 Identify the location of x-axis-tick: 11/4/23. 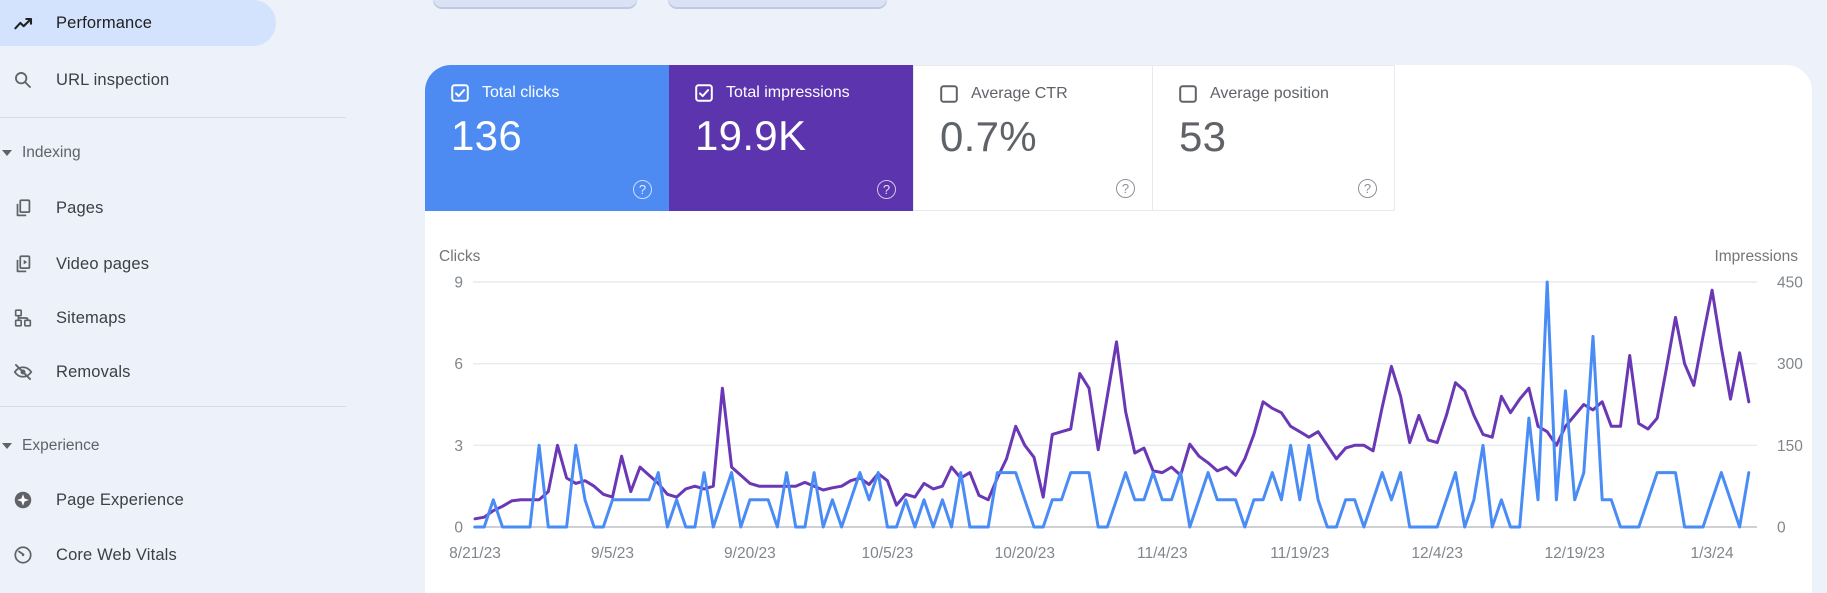
(1162, 553).